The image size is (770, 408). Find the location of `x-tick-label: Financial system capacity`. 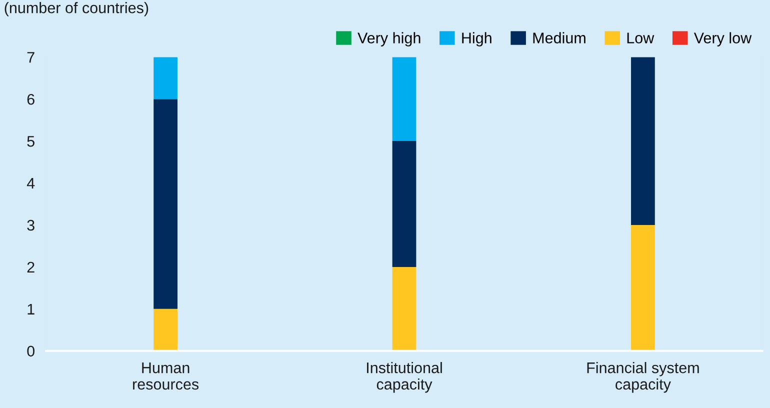

x-tick-label: Financial system capacity is located at coordinates (643, 377).